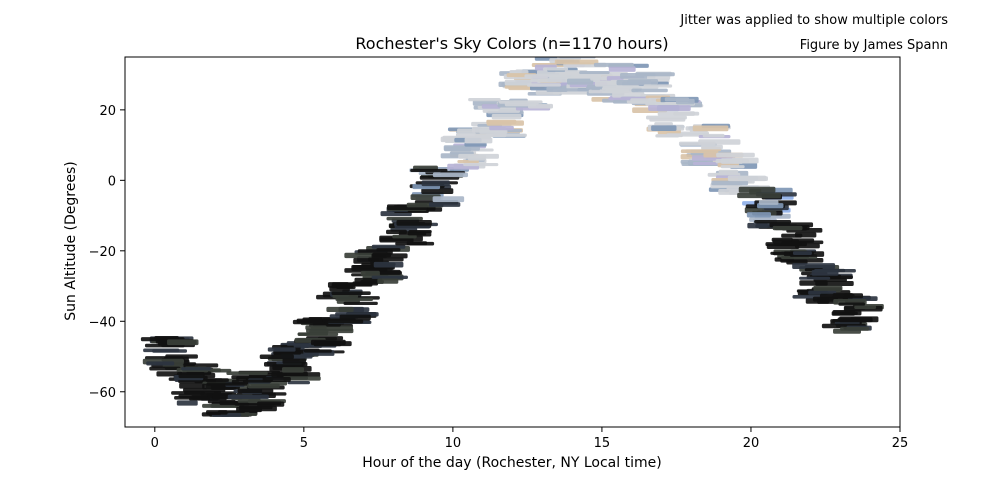 Image resolution: width=1000 pixels, height=480 pixels. Describe the element at coordinates (751, 443) in the screenshot. I see `x-tick-label: 20` at that location.